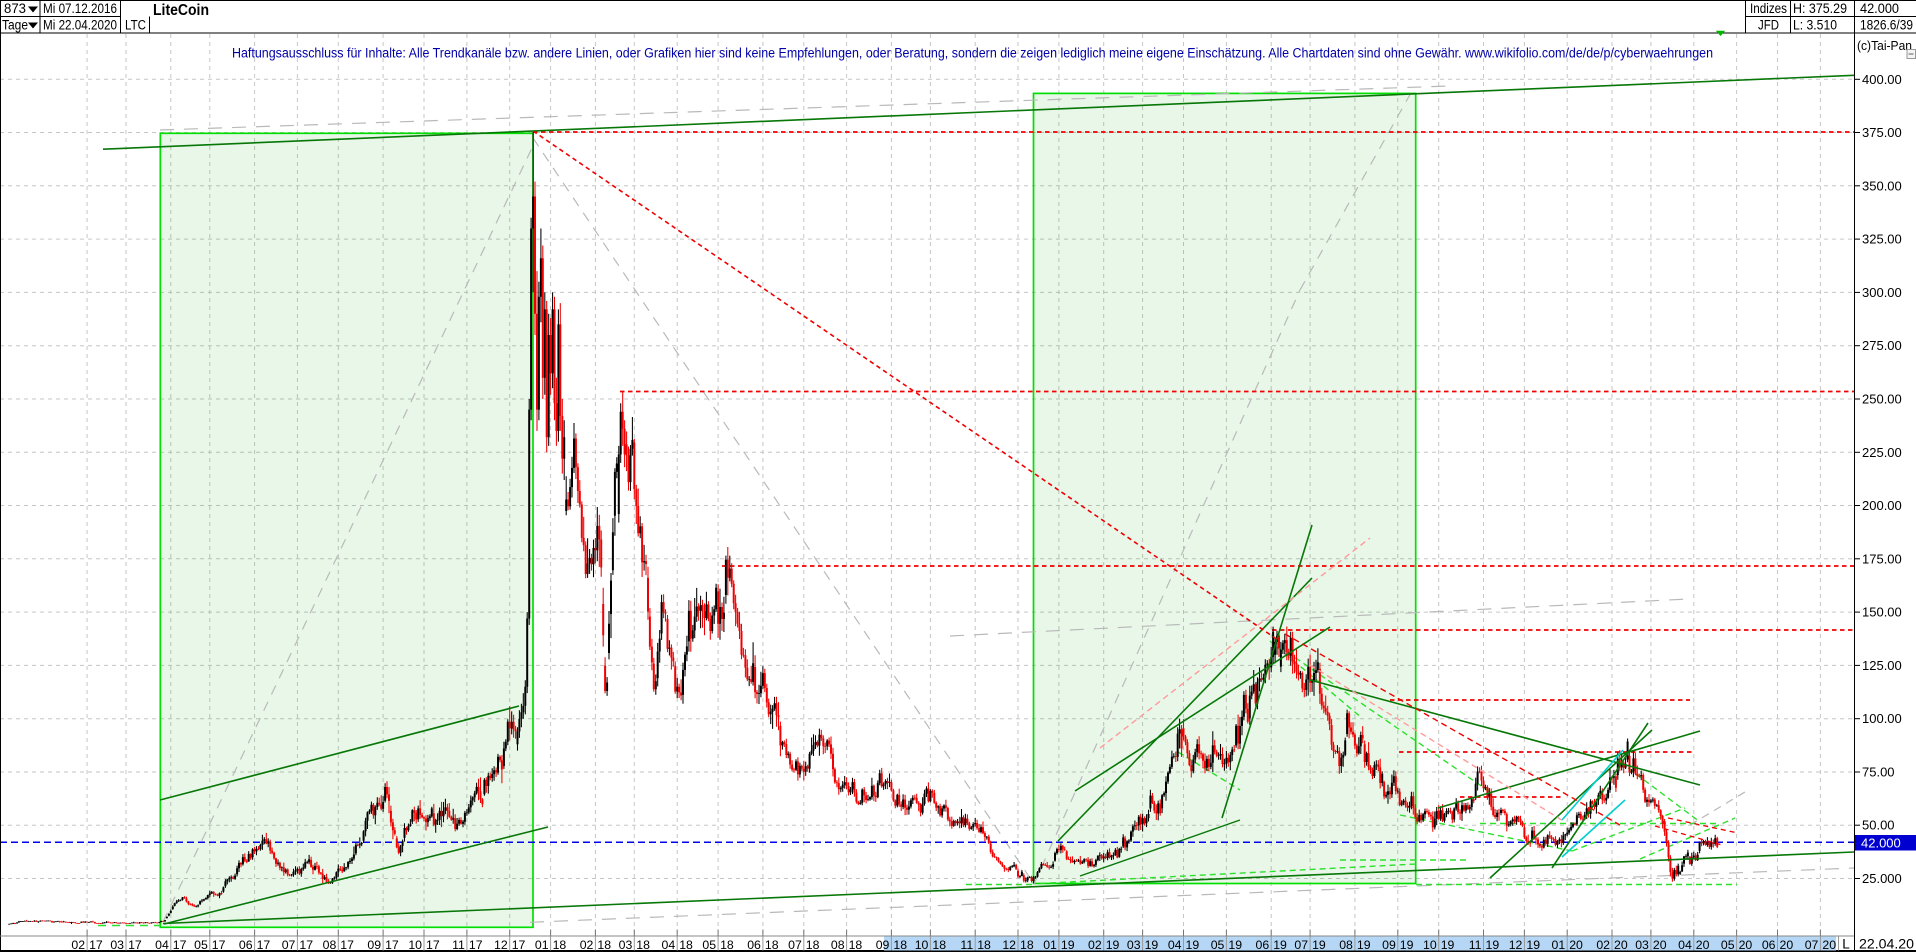 Image resolution: width=1916 pixels, height=952 pixels. What do you see at coordinates (1881, 843) in the screenshot?
I see `svg-text: 42.000` at bounding box center [1881, 843].